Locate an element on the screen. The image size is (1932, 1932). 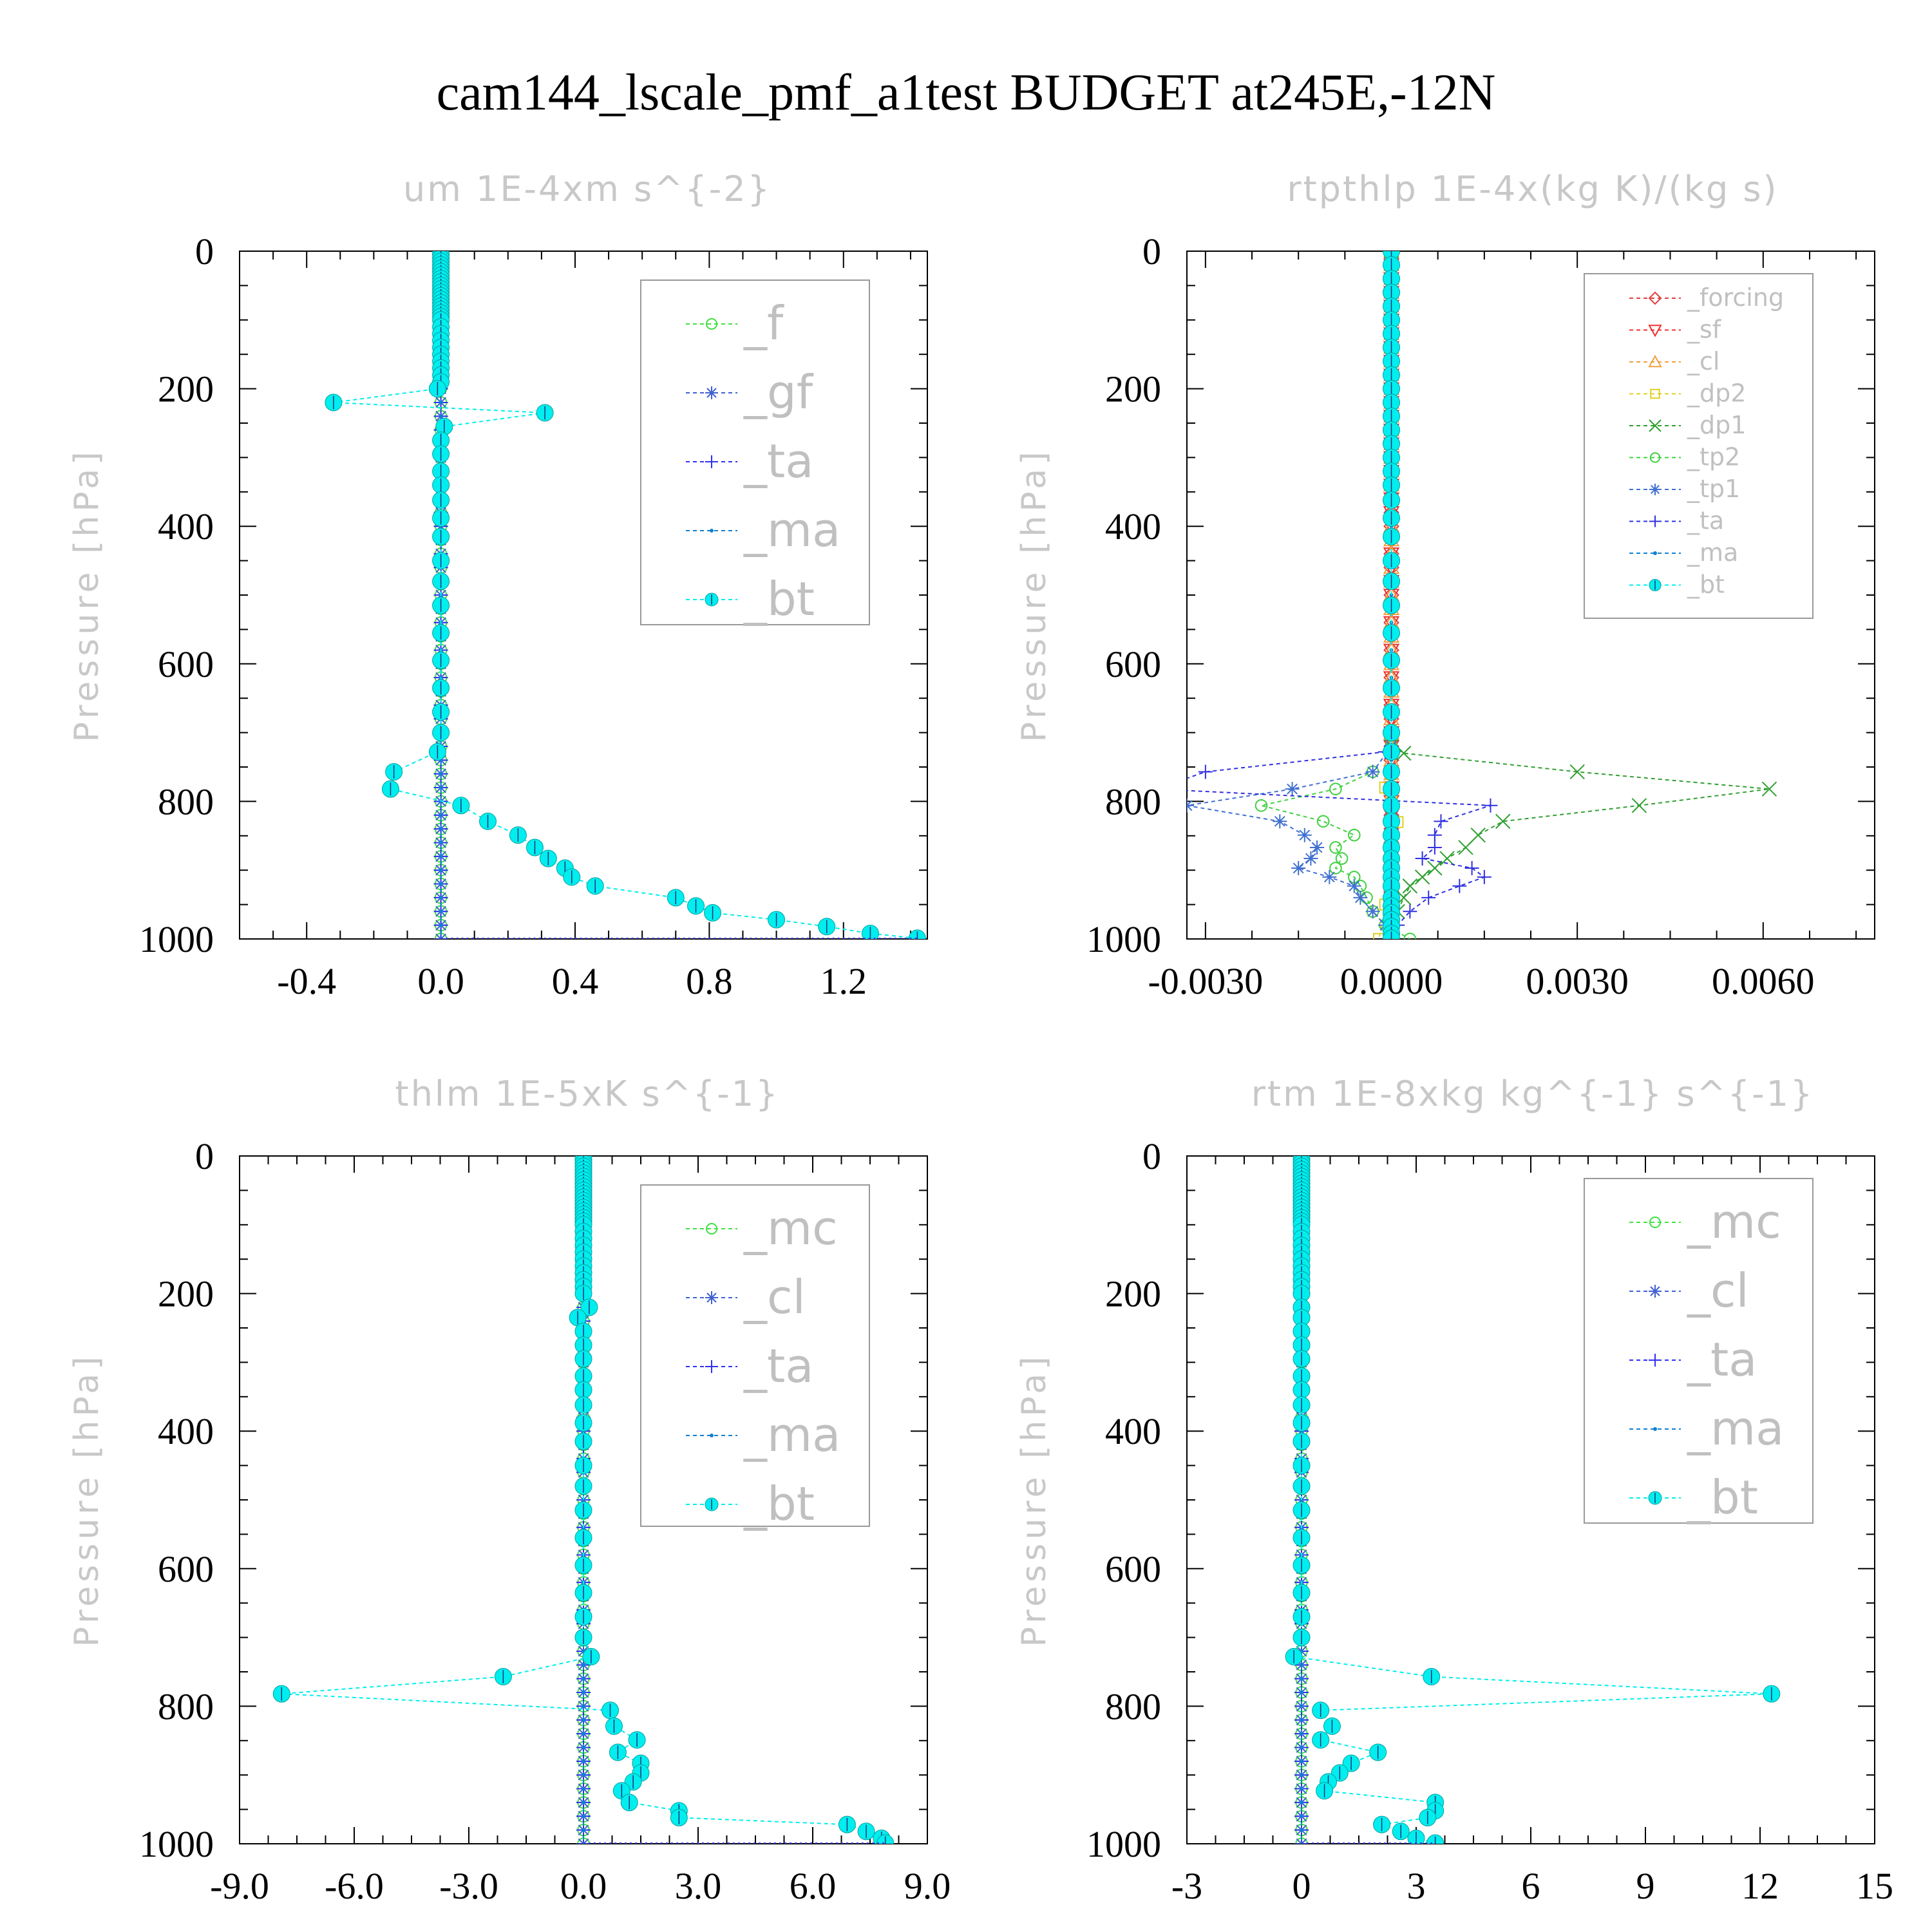
legend: _f _gf _ta _ma _bt is located at coordinates (755, 452).